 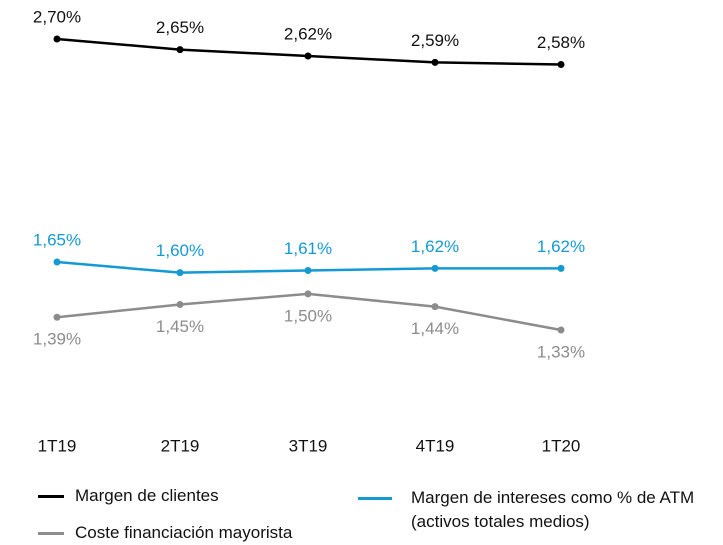 What do you see at coordinates (57, 445) in the screenshot?
I see `x-tick-label: 1T19` at bounding box center [57, 445].